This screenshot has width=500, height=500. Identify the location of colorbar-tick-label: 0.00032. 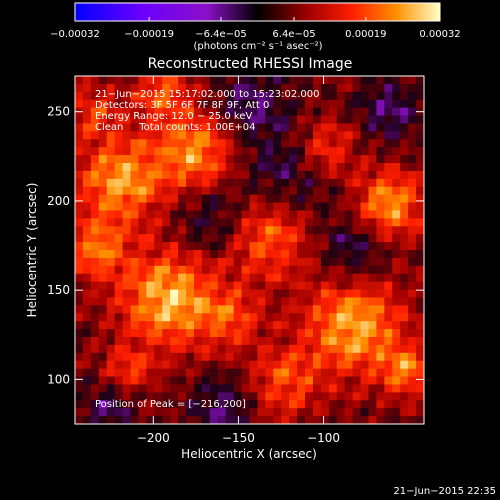
(439, 34).